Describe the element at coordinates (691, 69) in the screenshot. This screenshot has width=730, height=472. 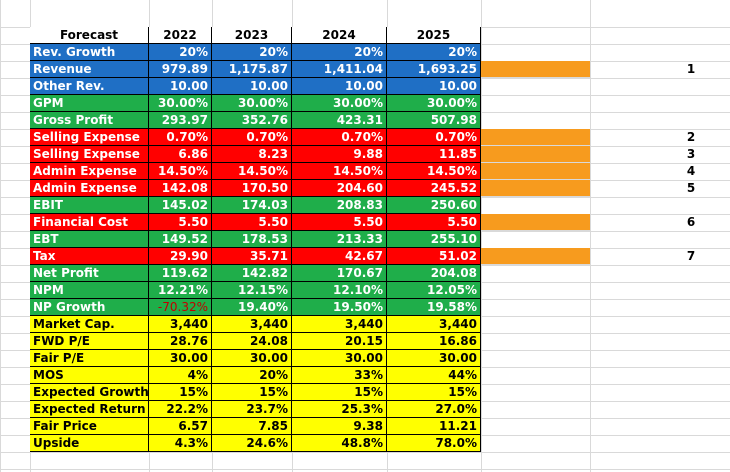
I see `note-marker: 1` at that location.